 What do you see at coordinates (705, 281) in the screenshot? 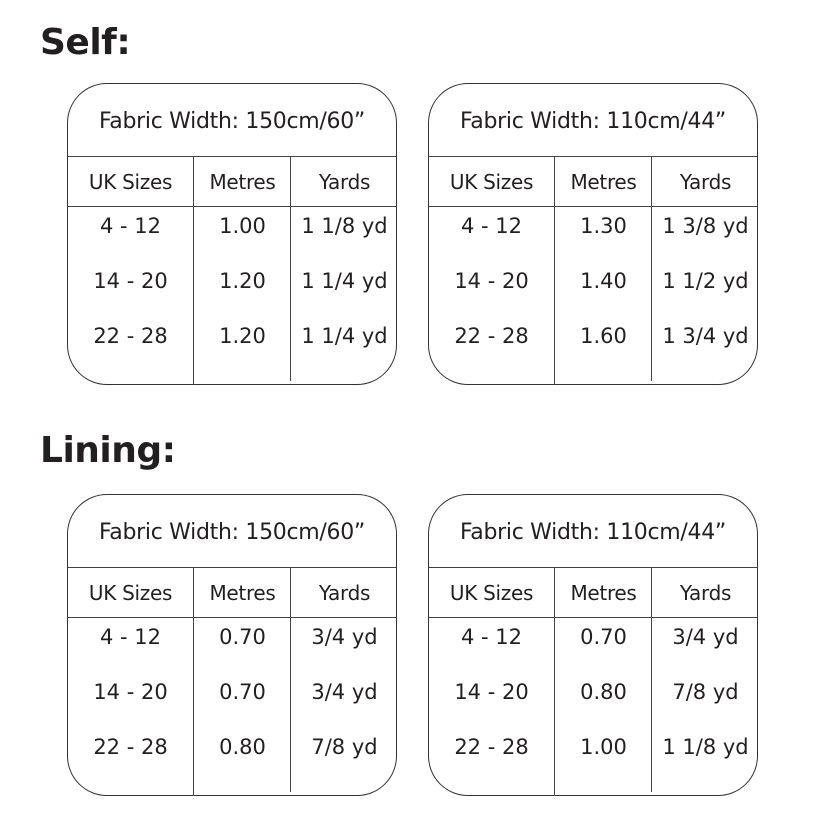
I see `table-cell: 1 1/2 yd` at bounding box center [705, 281].